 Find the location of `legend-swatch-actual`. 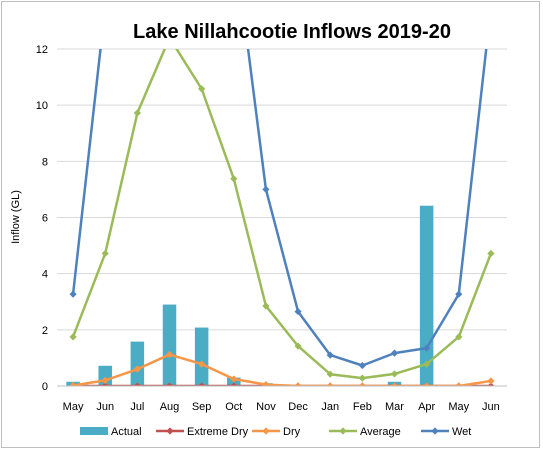

legend-swatch-actual is located at coordinates (94, 431).